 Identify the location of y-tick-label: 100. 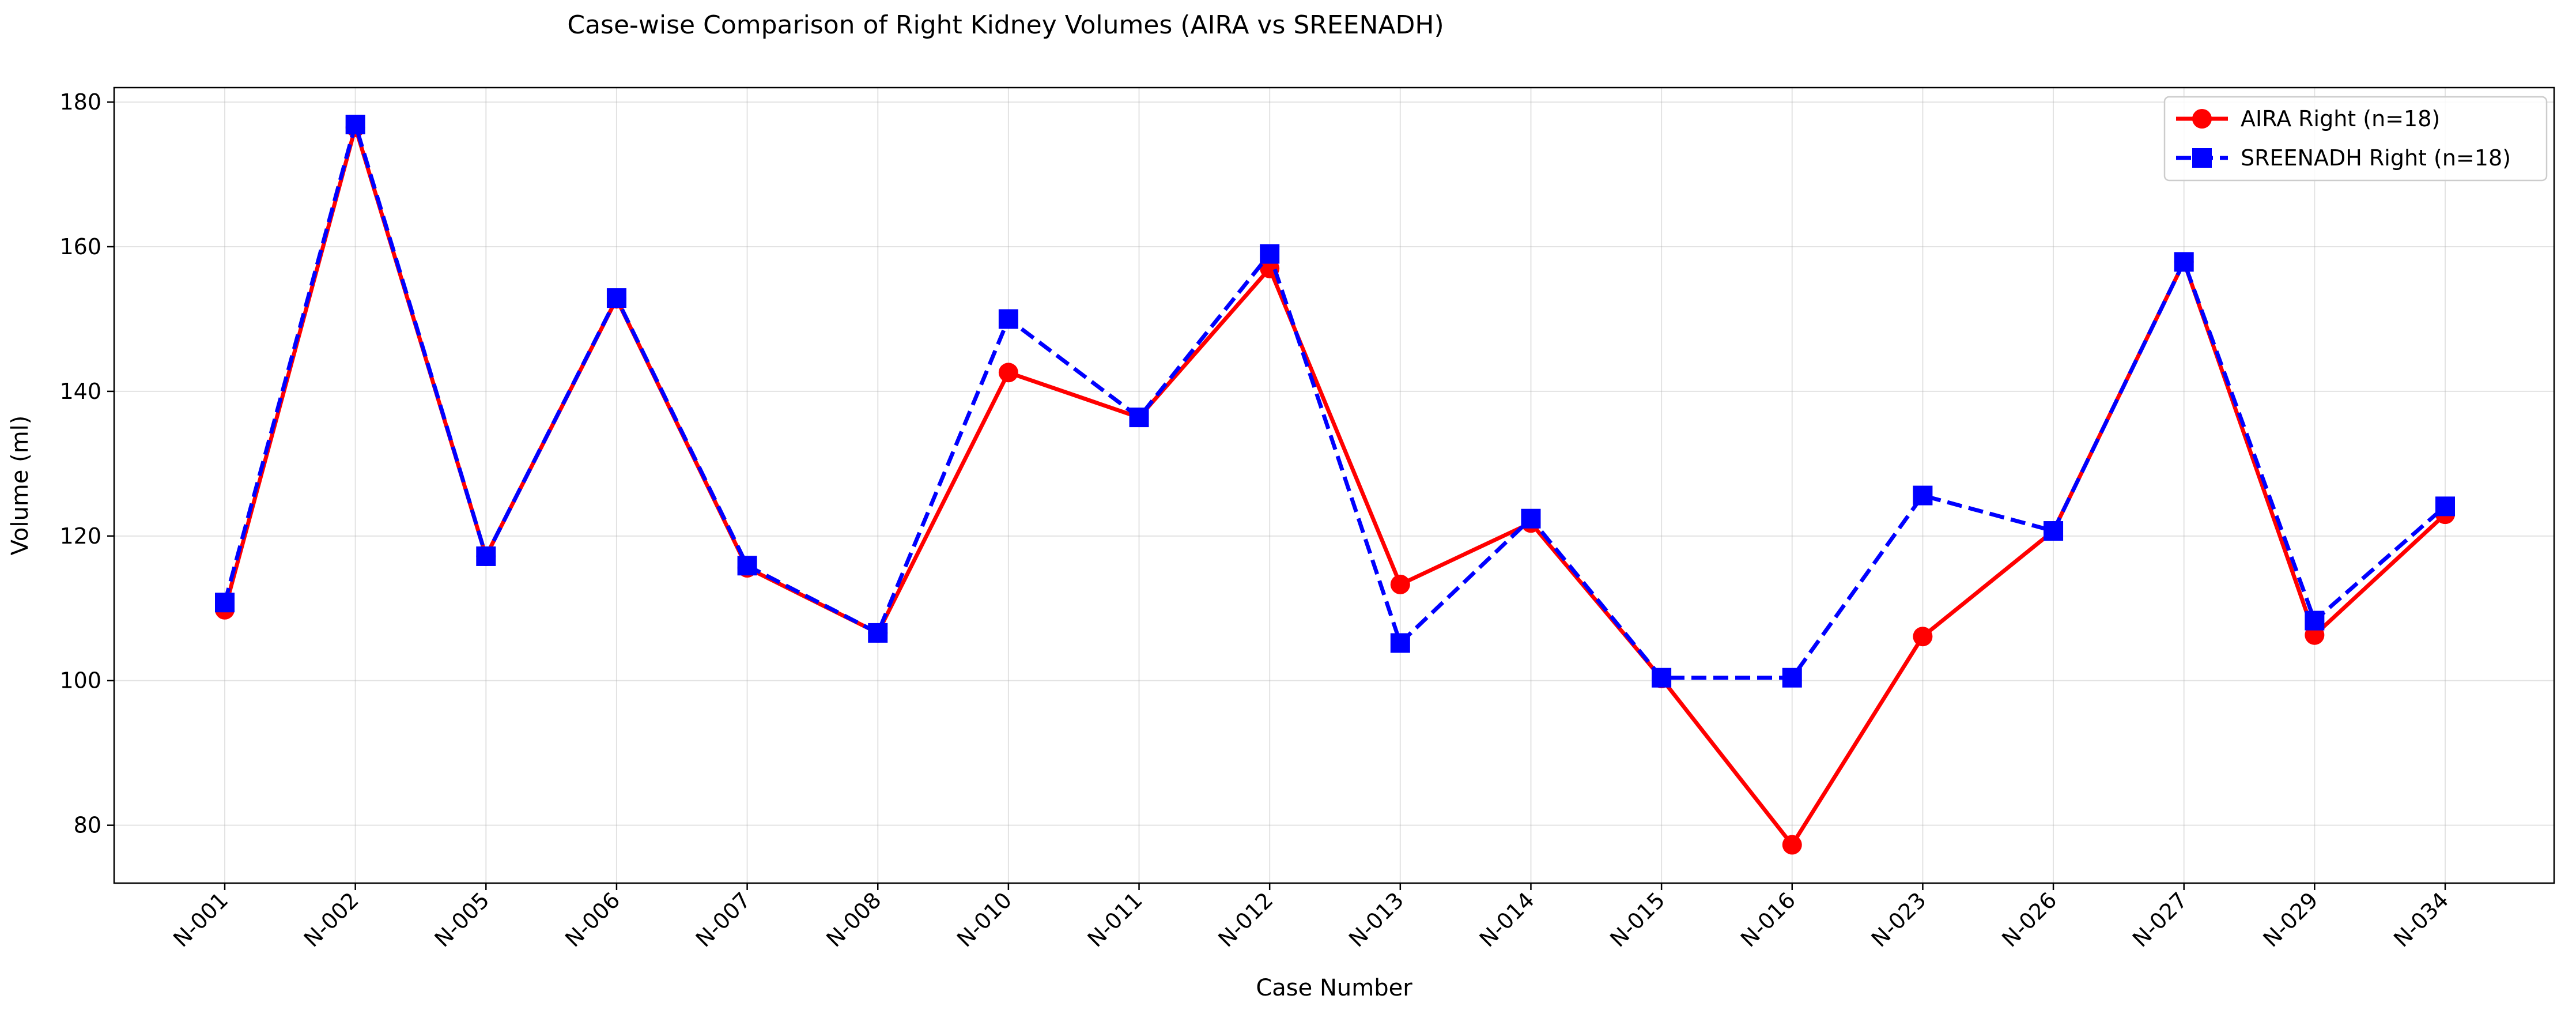
(80, 680).